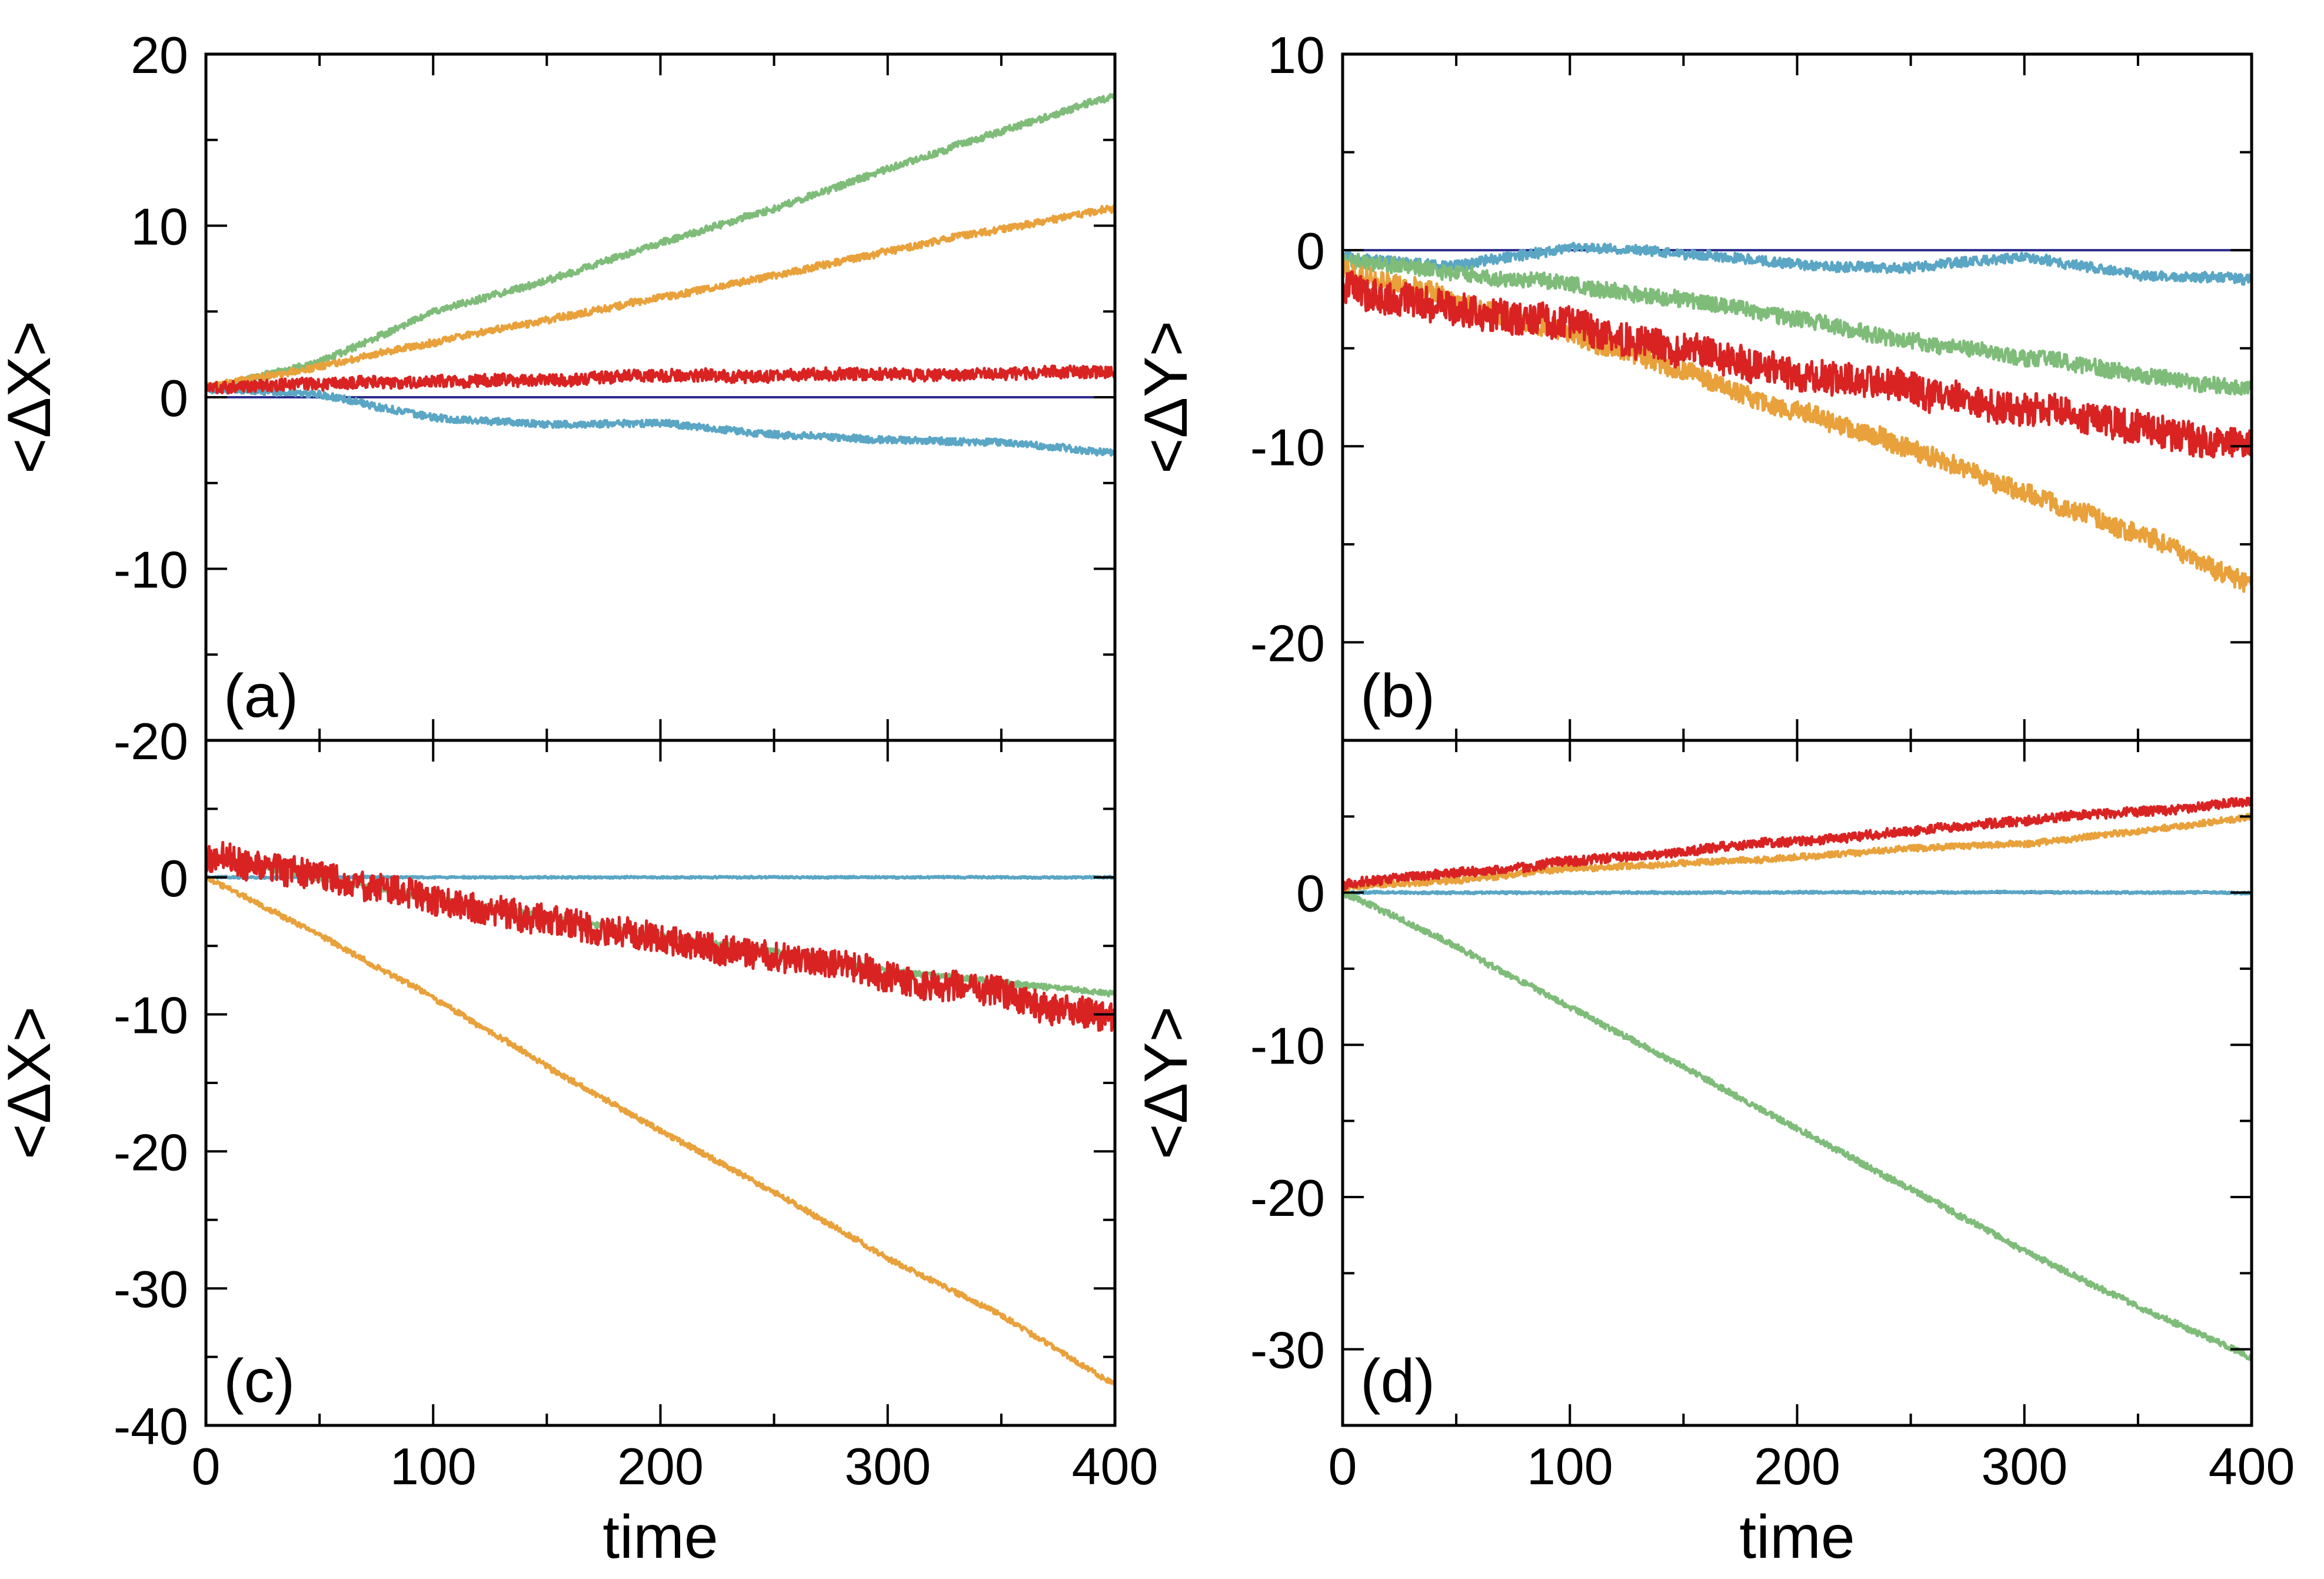  What do you see at coordinates (1797, 1466) in the screenshot?
I see `x-tick-label-d: 200` at bounding box center [1797, 1466].